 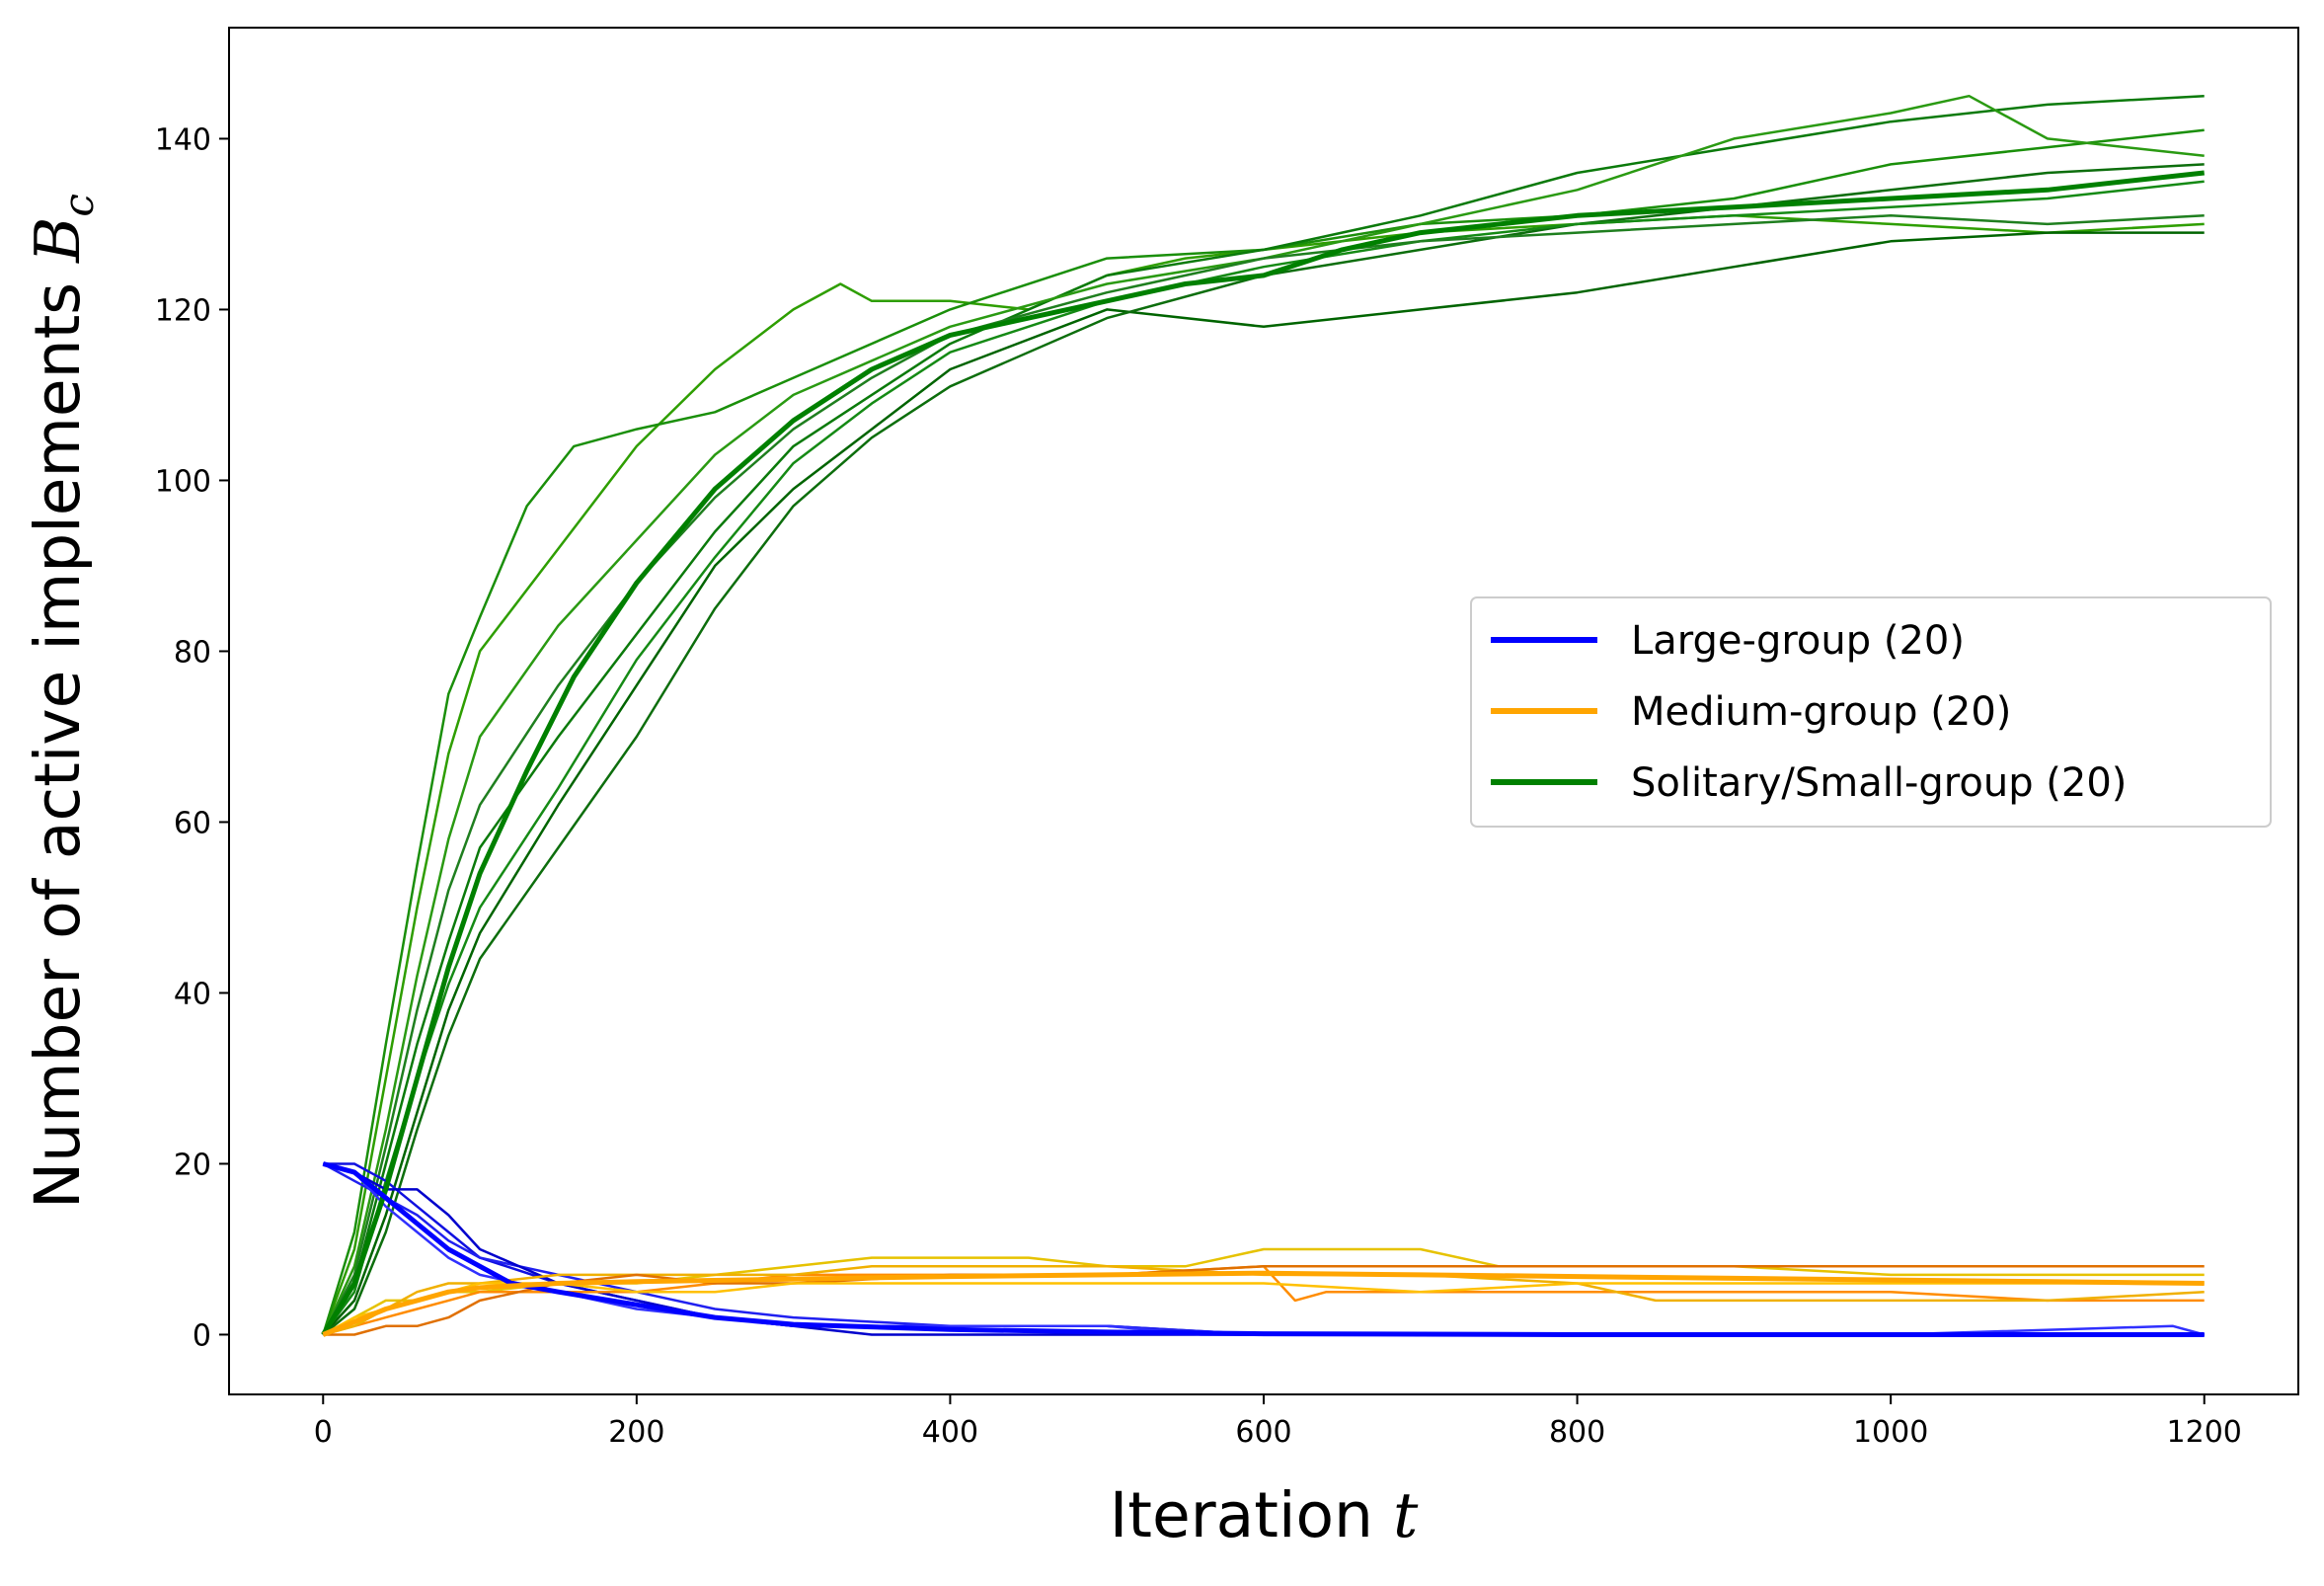 What do you see at coordinates (2204, 1432) in the screenshot?
I see `x-tick-label: 1200` at bounding box center [2204, 1432].